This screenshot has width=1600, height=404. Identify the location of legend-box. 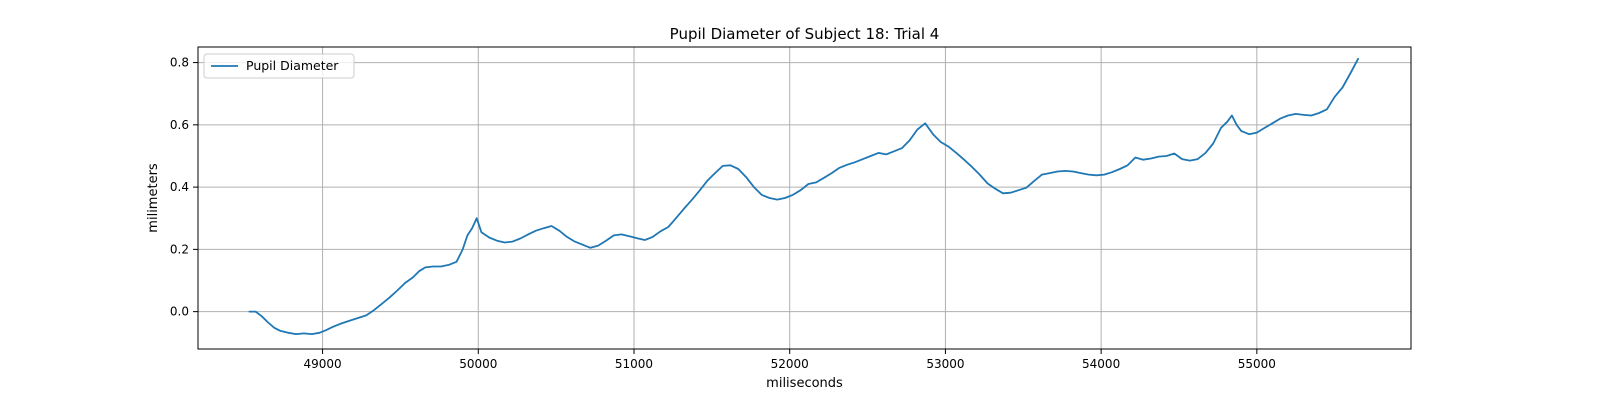
(279, 66).